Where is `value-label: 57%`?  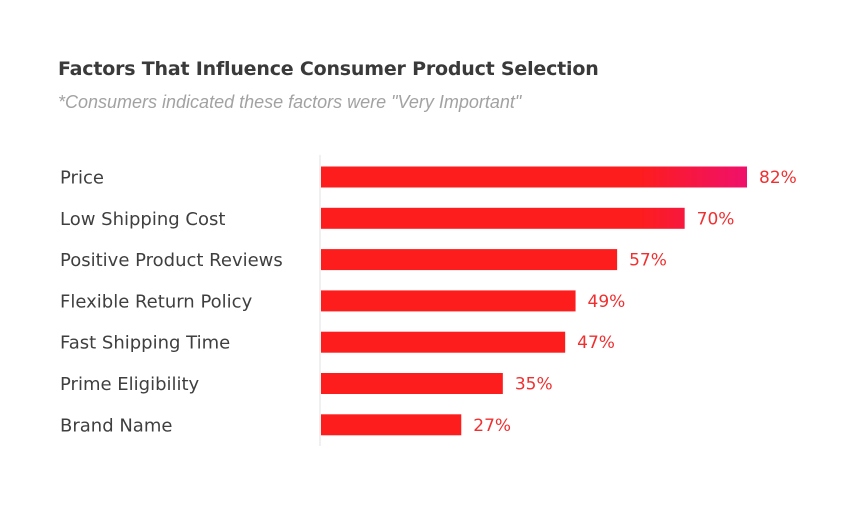
value-label: 57% is located at coordinates (648, 261).